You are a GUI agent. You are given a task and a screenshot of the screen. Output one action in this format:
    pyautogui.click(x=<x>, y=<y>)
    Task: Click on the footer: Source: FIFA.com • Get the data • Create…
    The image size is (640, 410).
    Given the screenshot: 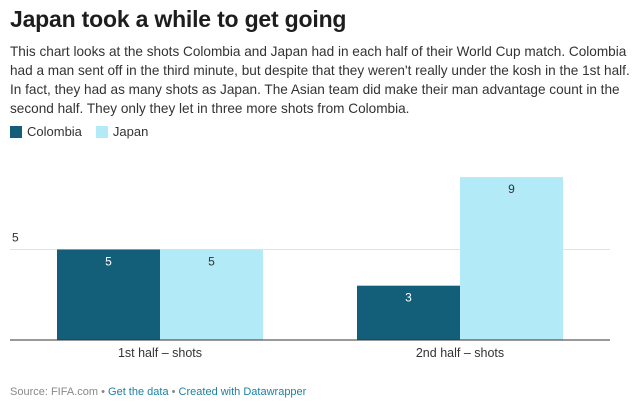 What is the action you would take?
    pyautogui.click(x=158, y=392)
    